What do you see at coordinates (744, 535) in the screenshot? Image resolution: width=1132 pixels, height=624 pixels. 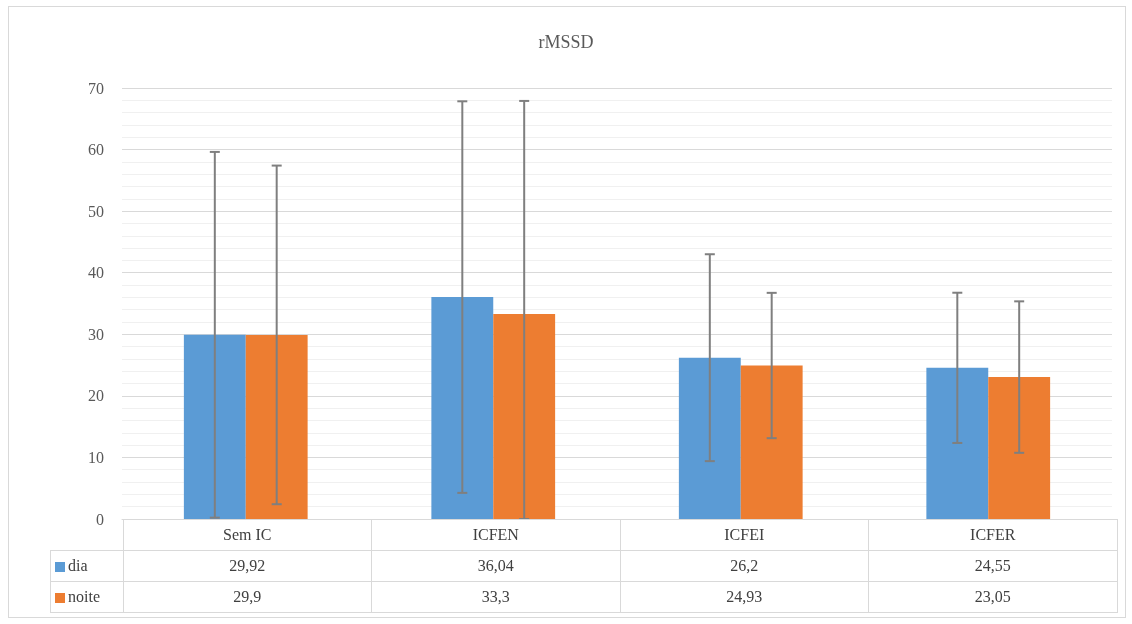 I see `x-tick-label: ICFEI` at bounding box center [744, 535].